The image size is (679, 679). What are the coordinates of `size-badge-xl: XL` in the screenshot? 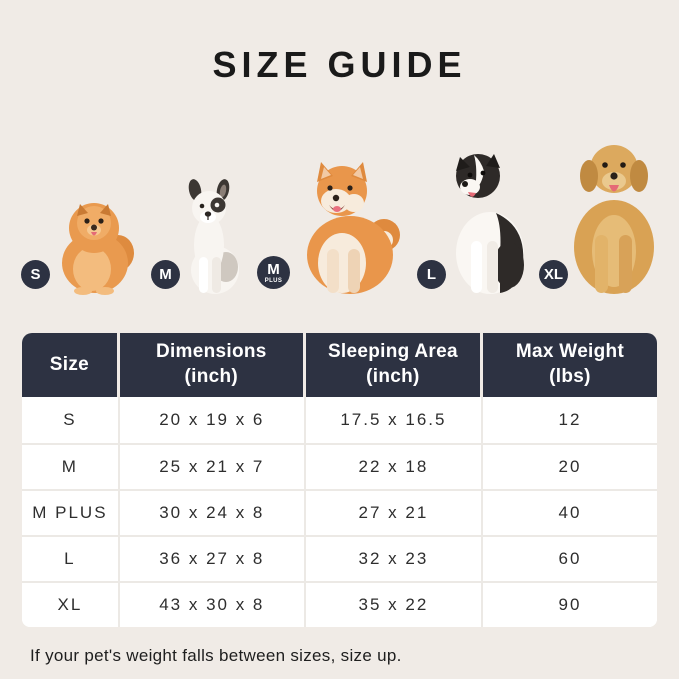 It's located at (553, 274).